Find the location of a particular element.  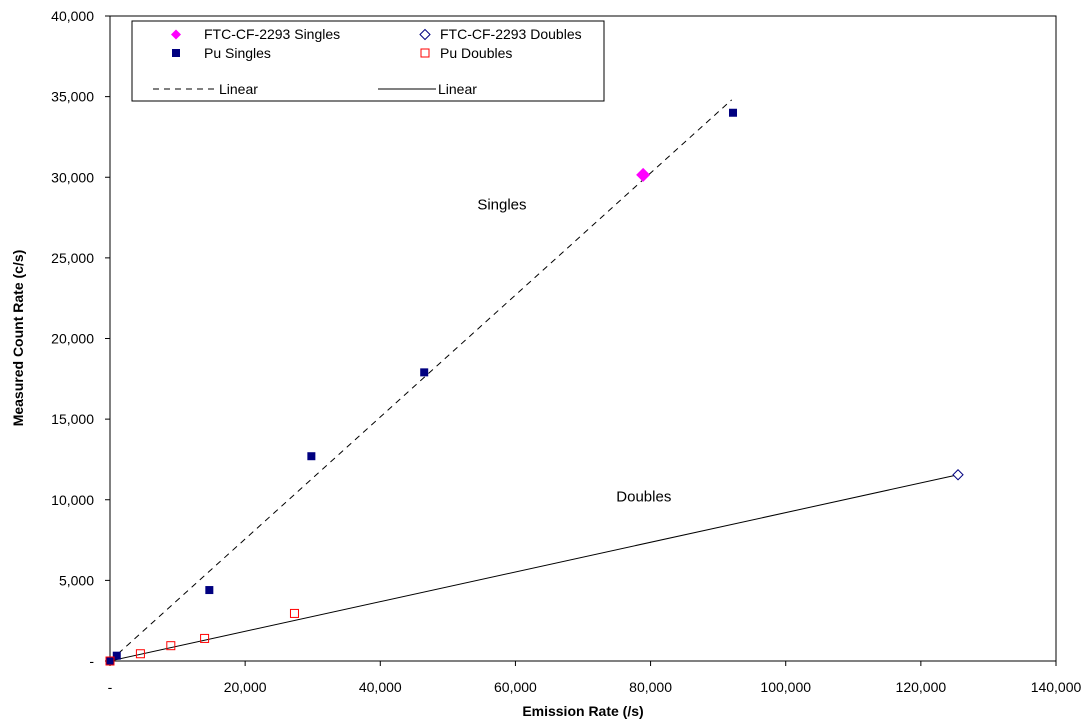

y-axis-title: Measured Count Rate (c/s) is located at coordinates (18, 338).